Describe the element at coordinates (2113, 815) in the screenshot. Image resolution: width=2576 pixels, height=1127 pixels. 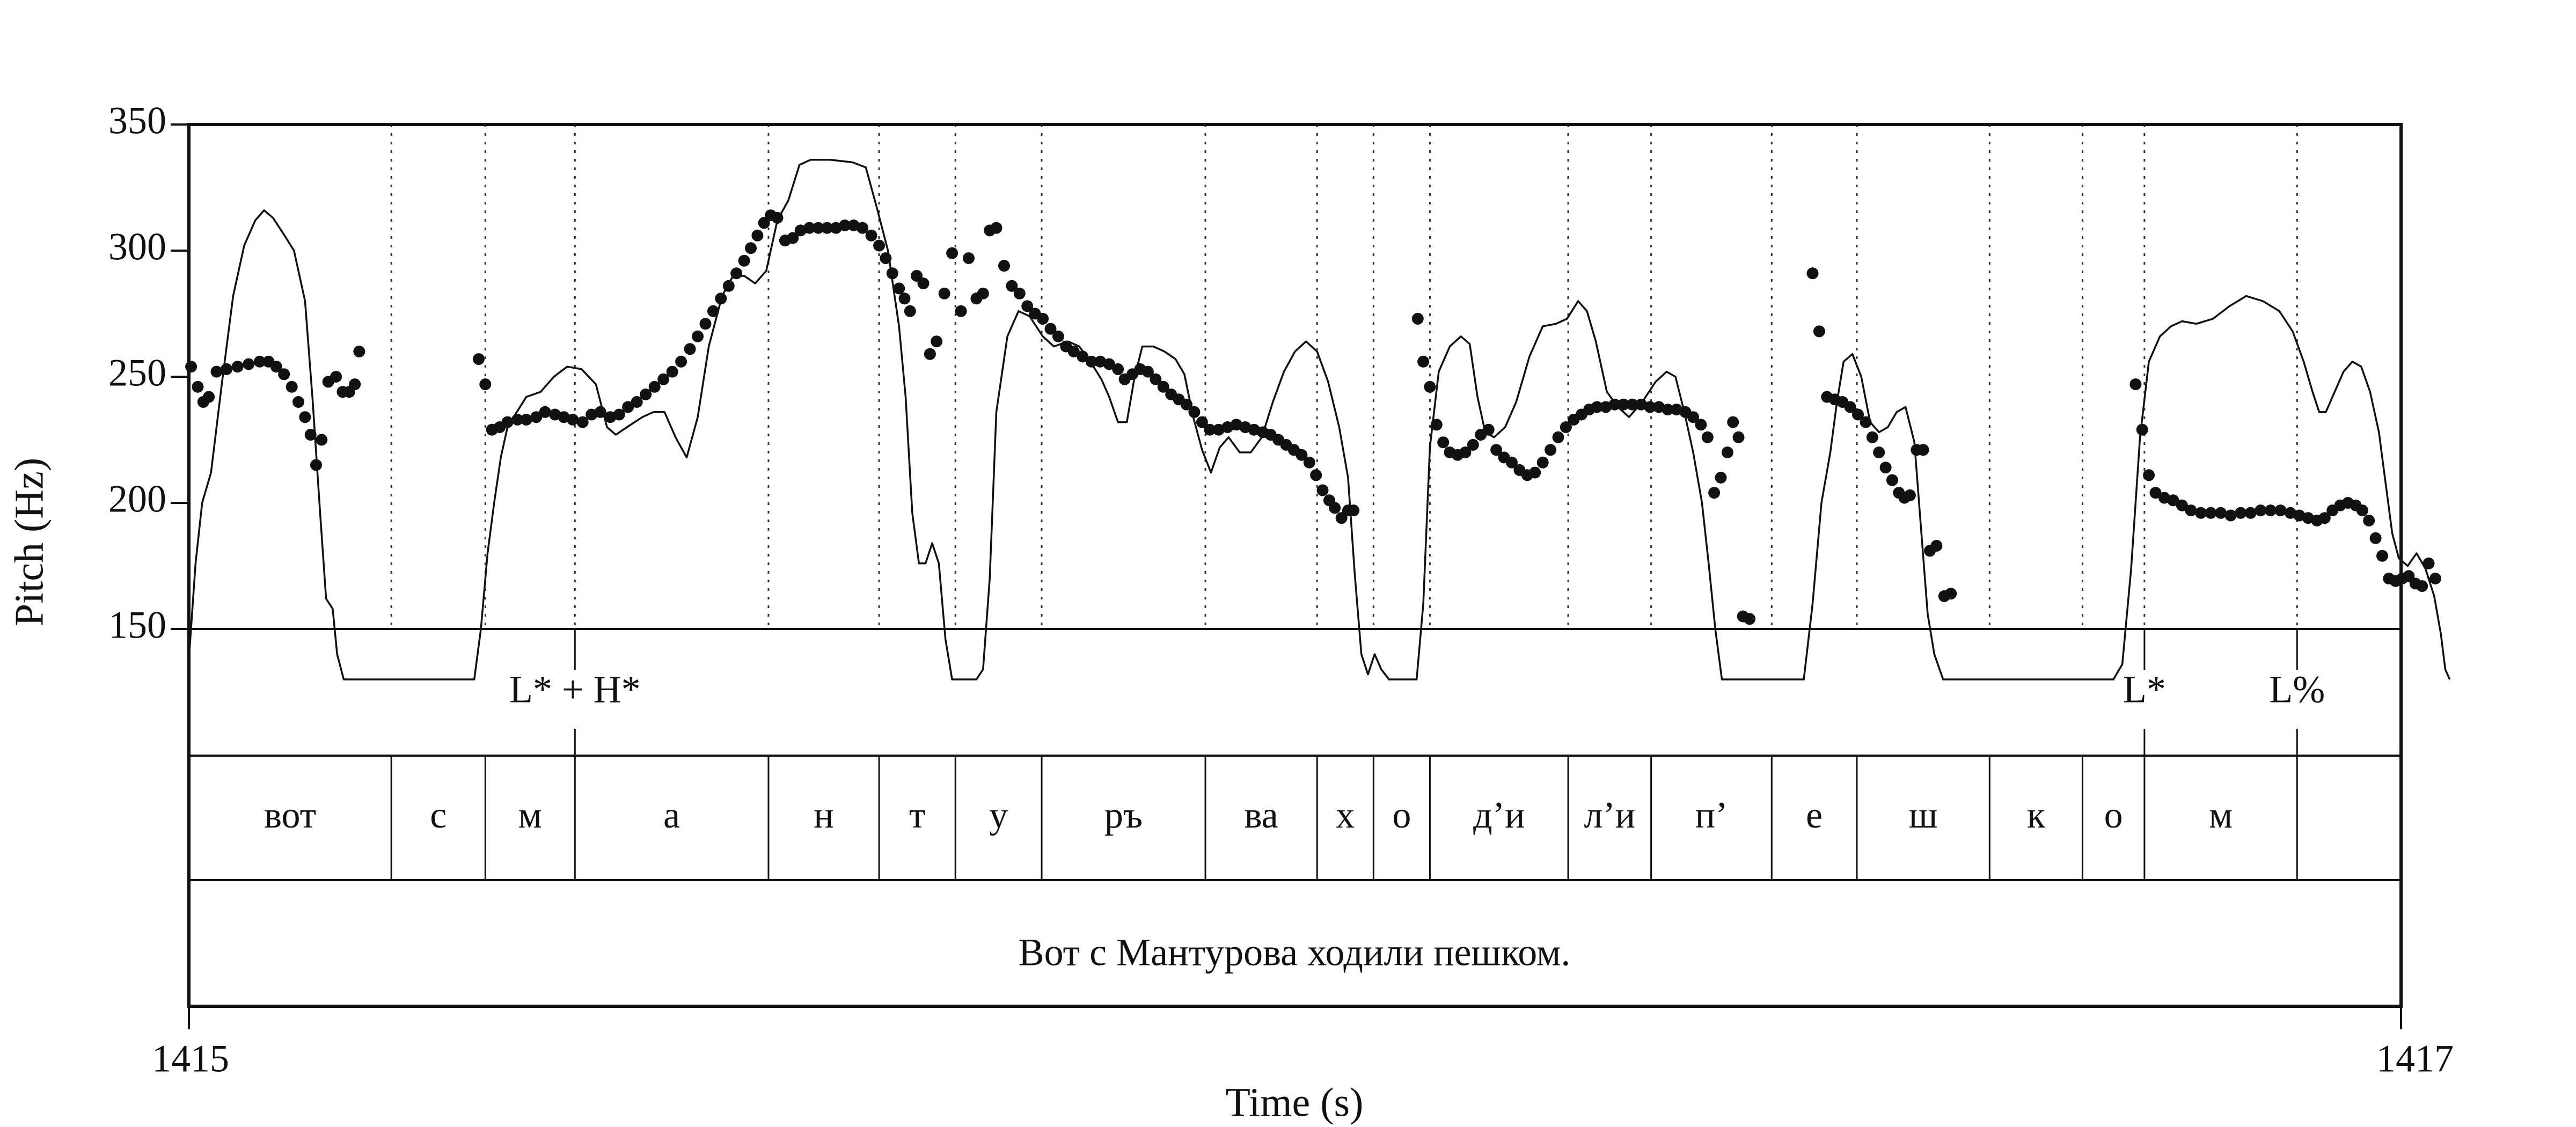
I see `segment-label: о` at that location.